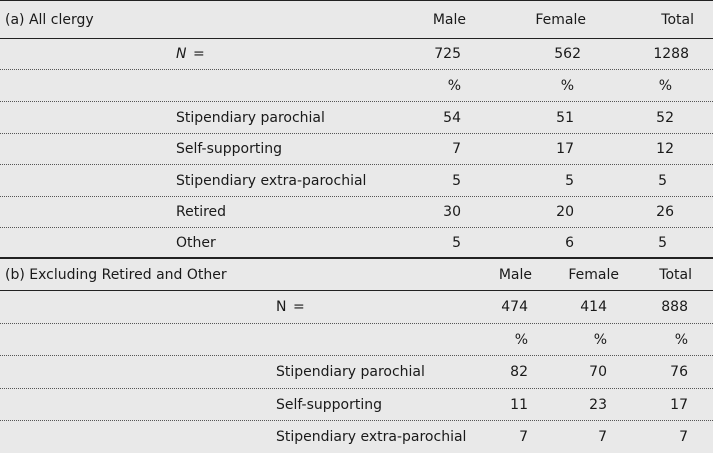  I want to click on cell-total: 7, so click(683, 437).